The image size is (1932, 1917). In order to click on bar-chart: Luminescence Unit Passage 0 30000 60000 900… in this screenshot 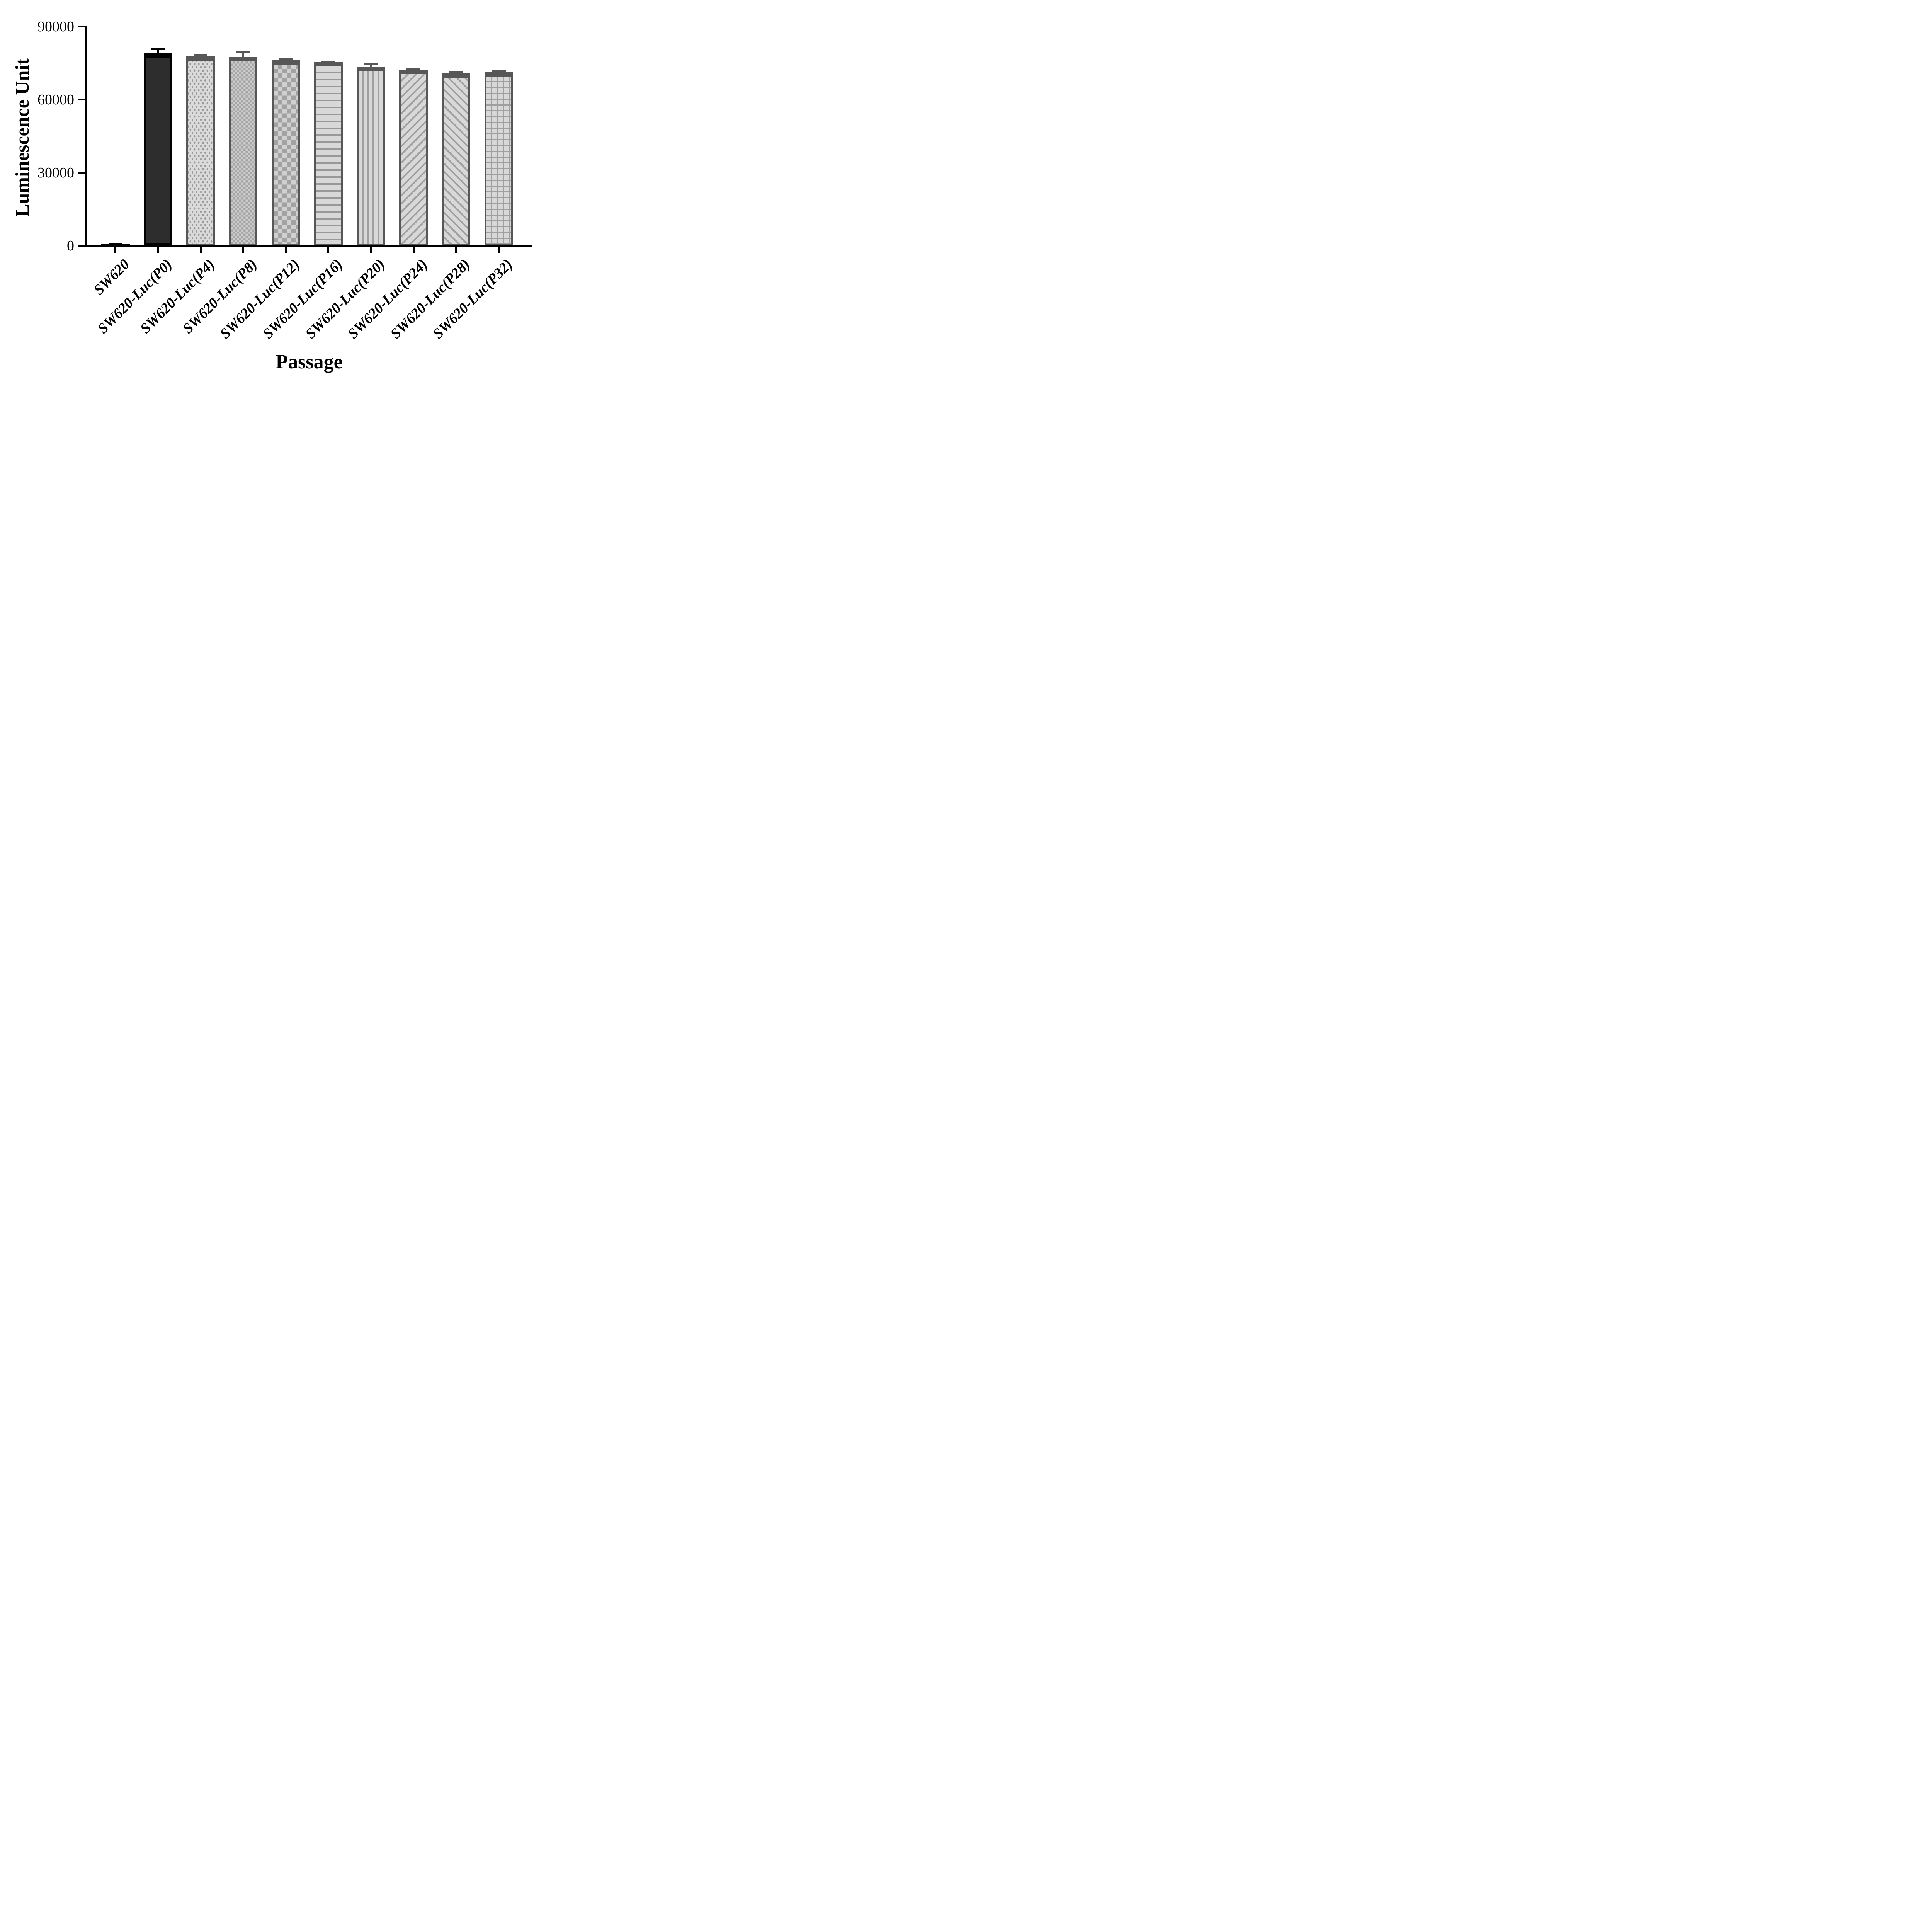, I will do `click(275, 191)`.